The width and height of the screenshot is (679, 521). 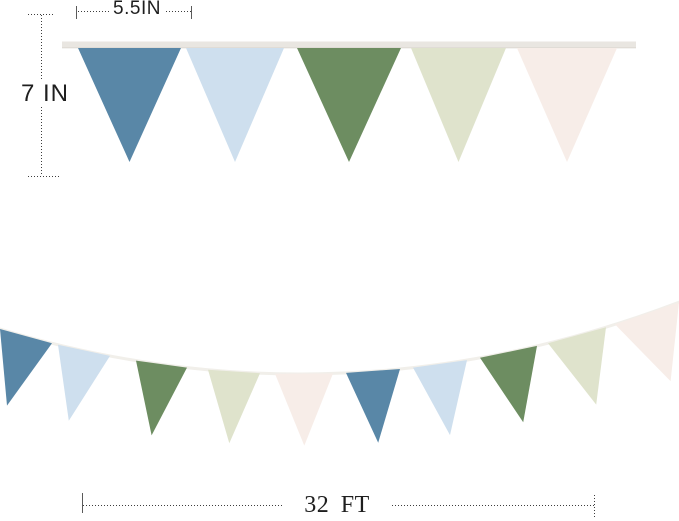 What do you see at coordinates (41, 47) in the screenshot?
I see `height-dim-line-upper` at bounding box center [41, 47].